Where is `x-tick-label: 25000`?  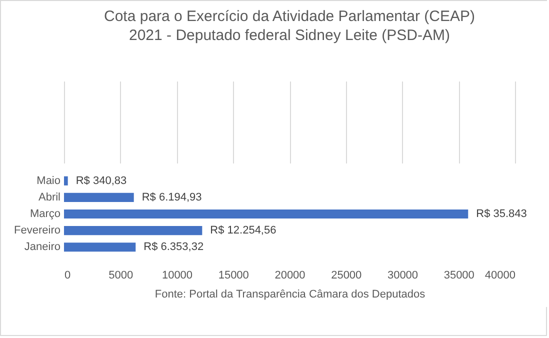
x-tick-label: 25000 is located at coordinates (346, 276).